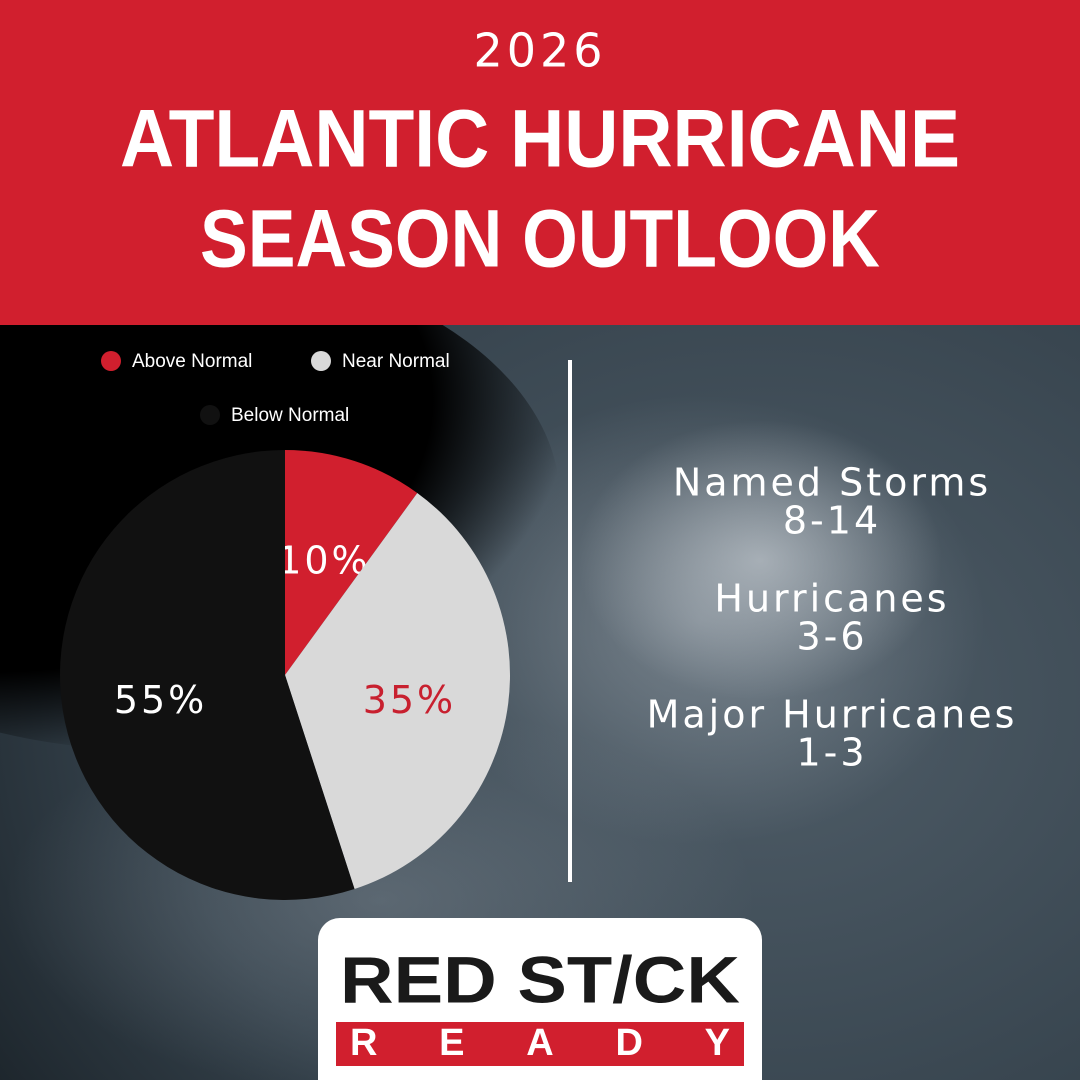  Describe the element at coordinates (192, 361) in the screenshot. I see `legend-label: Above Normal` at that location.